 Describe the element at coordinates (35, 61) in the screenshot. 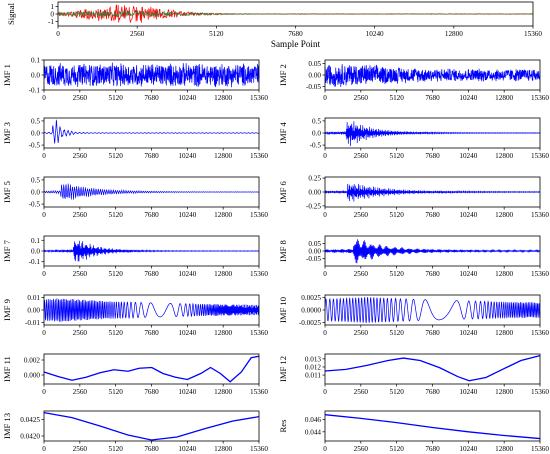

I see `y-tick-label-imf1: 0.1` at that location.